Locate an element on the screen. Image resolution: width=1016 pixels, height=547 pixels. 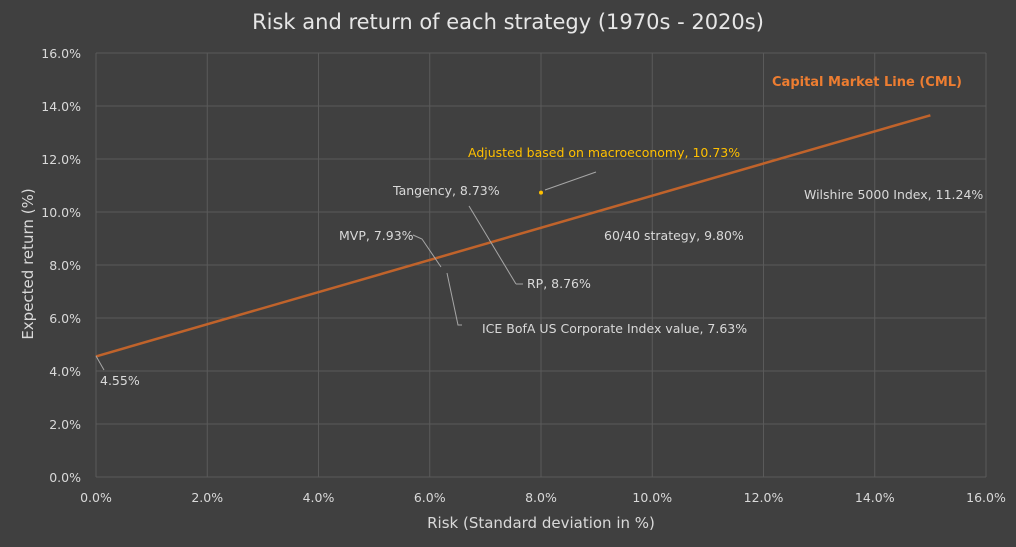
x-tick-label: 6.0% is located at coordinates (430, 497).